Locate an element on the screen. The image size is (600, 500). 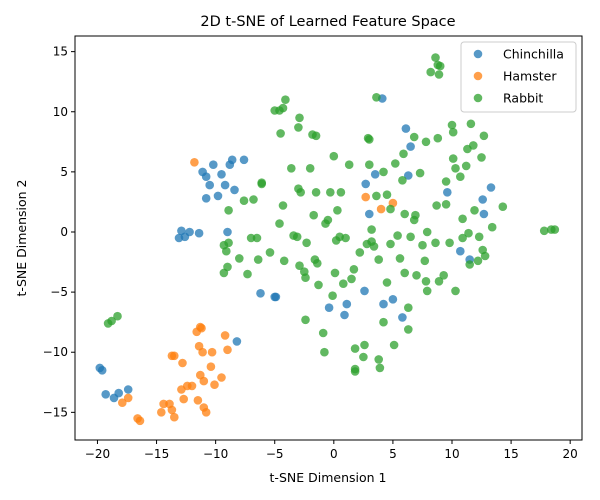
y-tick-label: −5 is located at coordinates (59, 292).